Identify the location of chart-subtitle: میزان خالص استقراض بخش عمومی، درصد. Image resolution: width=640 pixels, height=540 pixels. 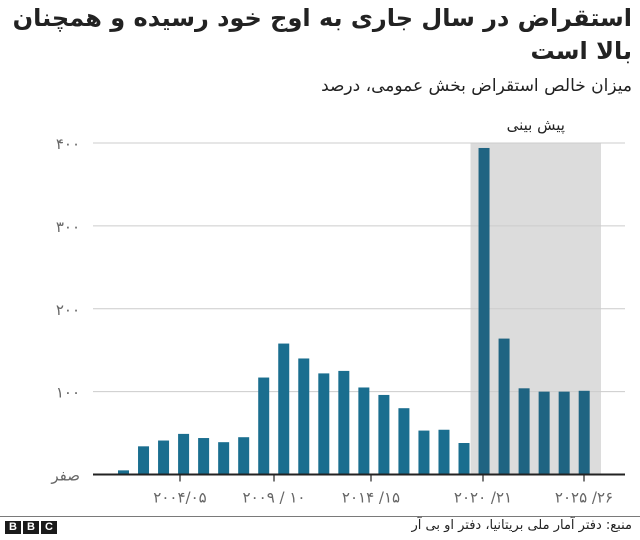
(476, 86).